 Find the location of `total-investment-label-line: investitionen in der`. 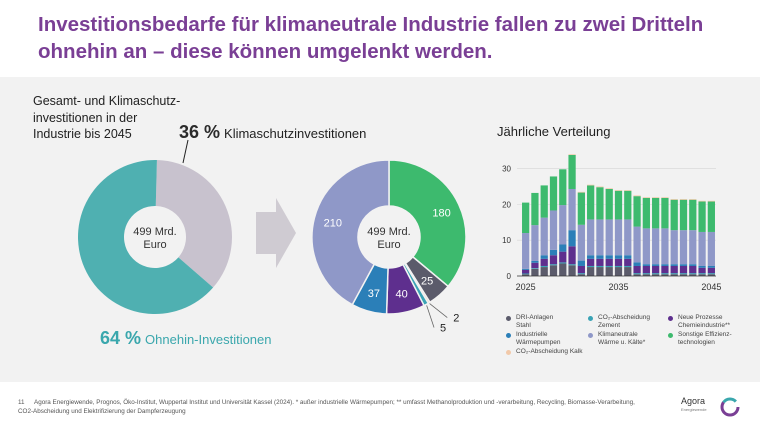

total-investment-label-line: investitionen in der is located at coordinates (85, 117).